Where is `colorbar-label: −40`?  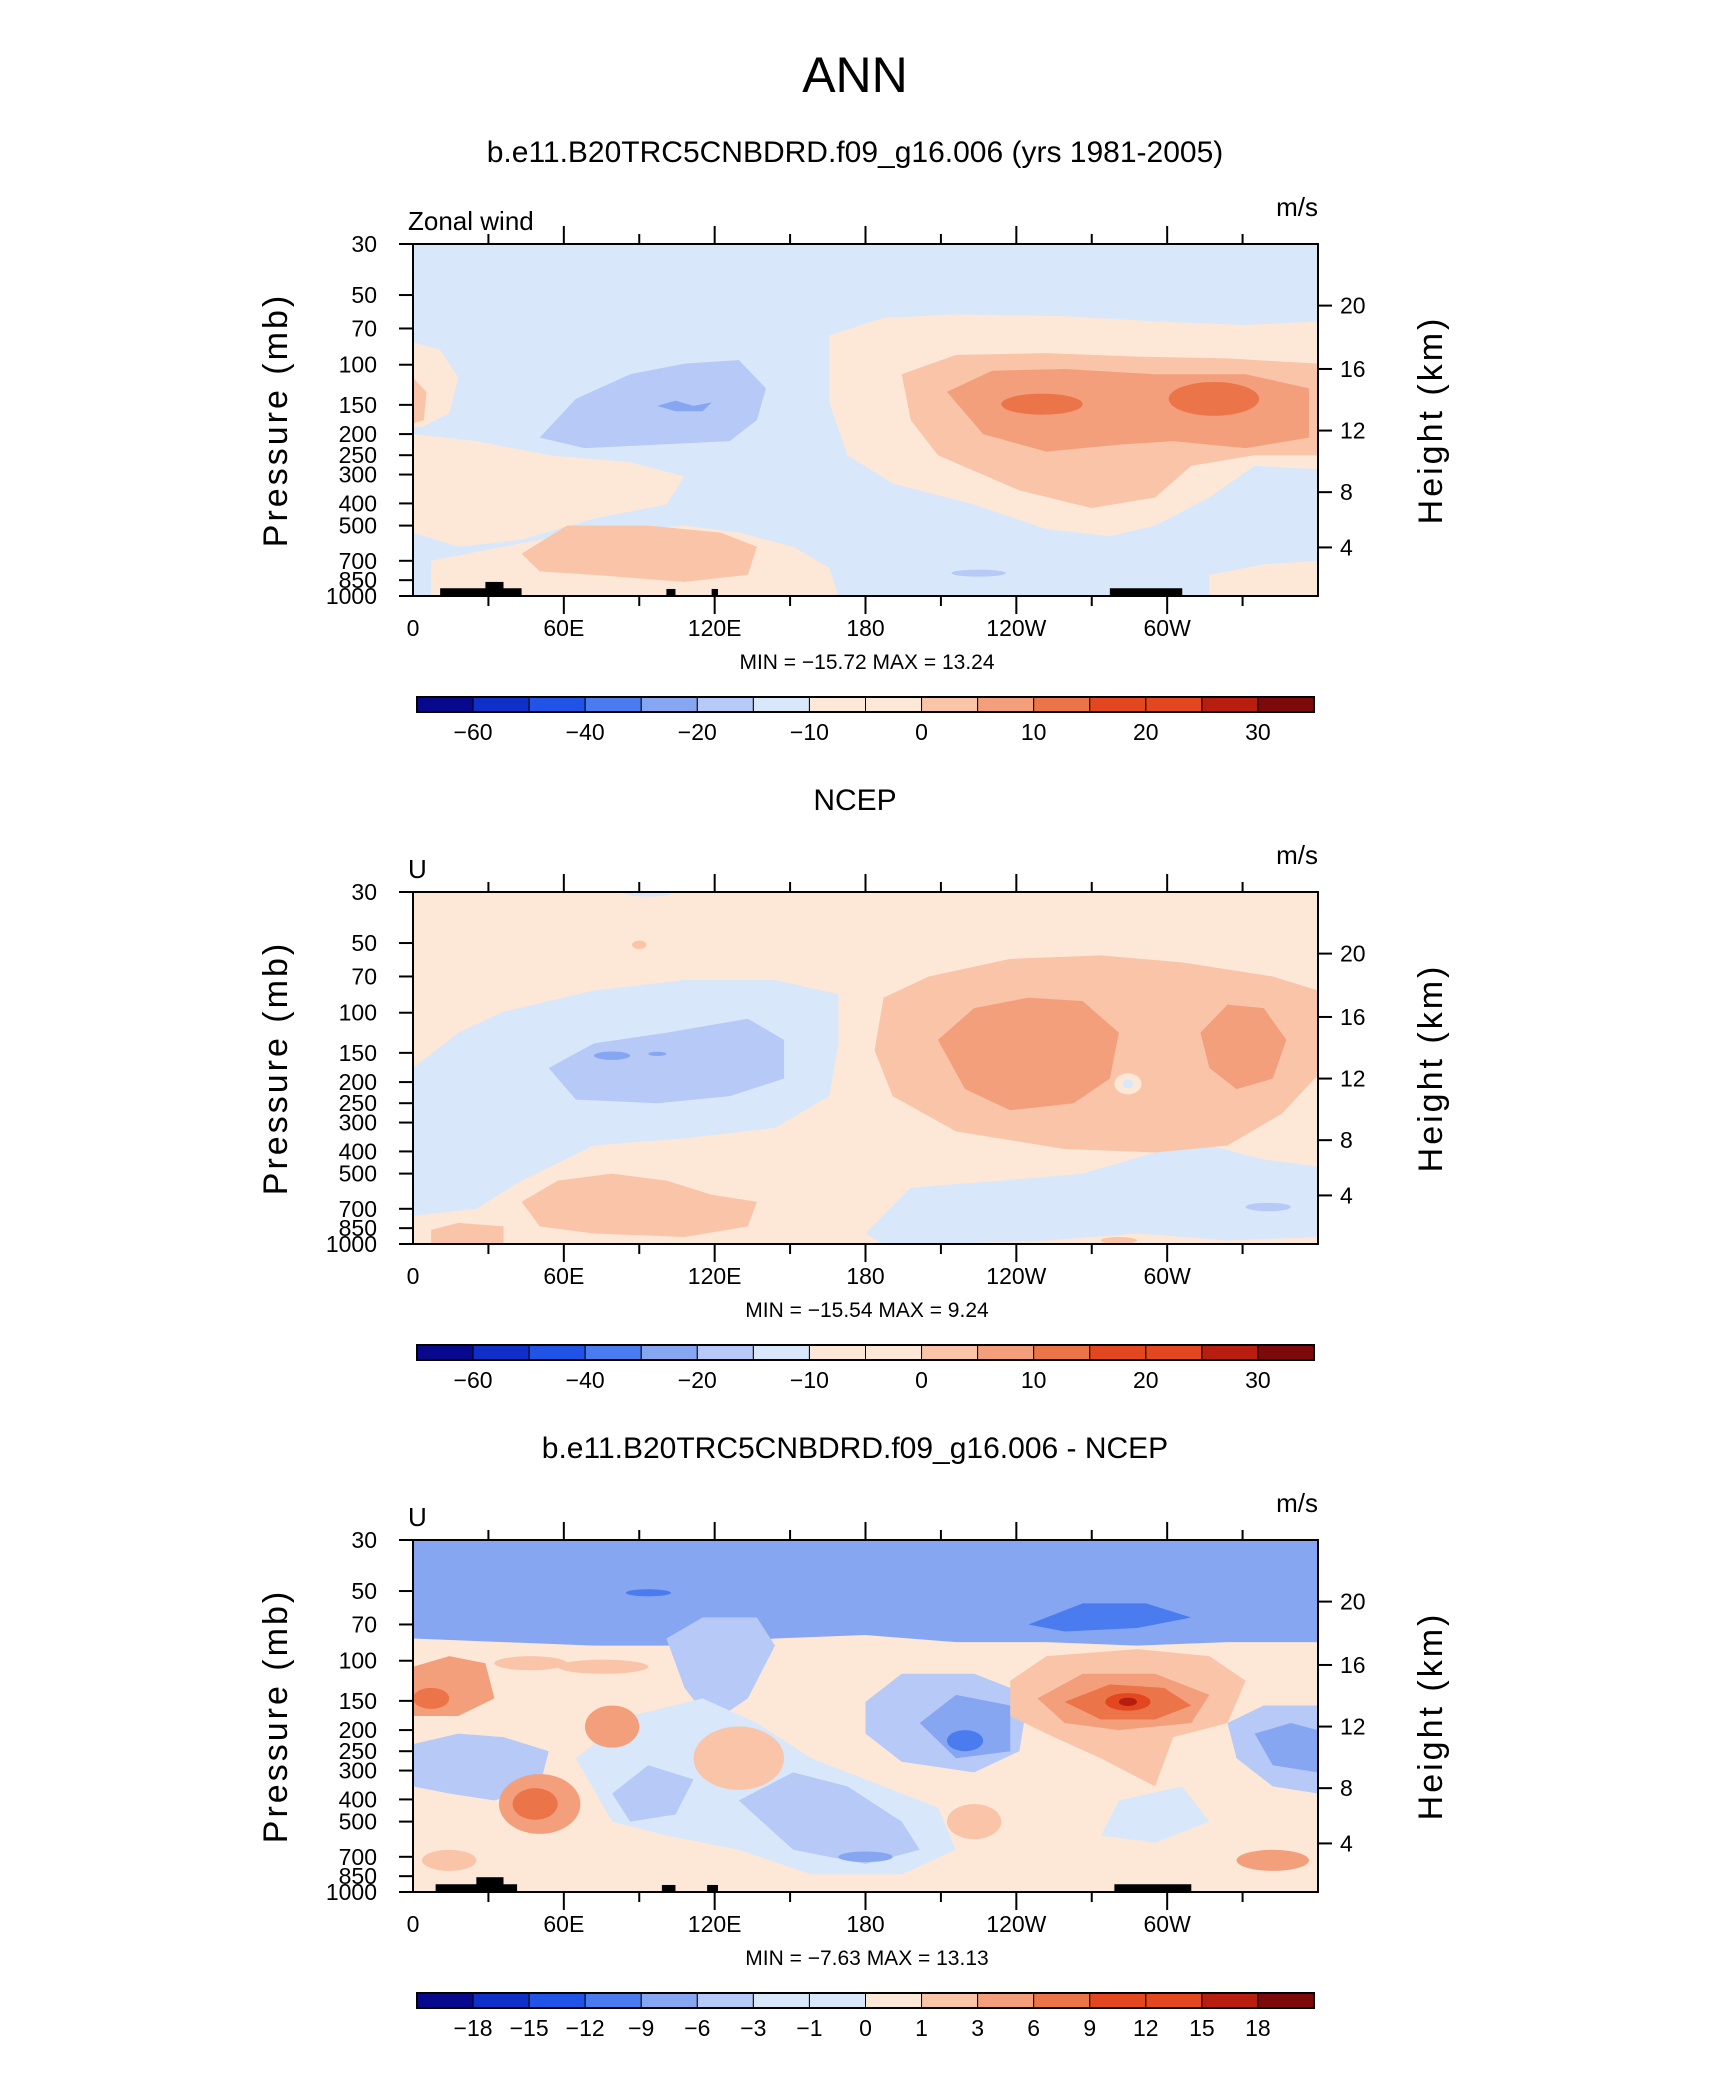
colorbar-label: −40 is located at coordinates (585, 1380).